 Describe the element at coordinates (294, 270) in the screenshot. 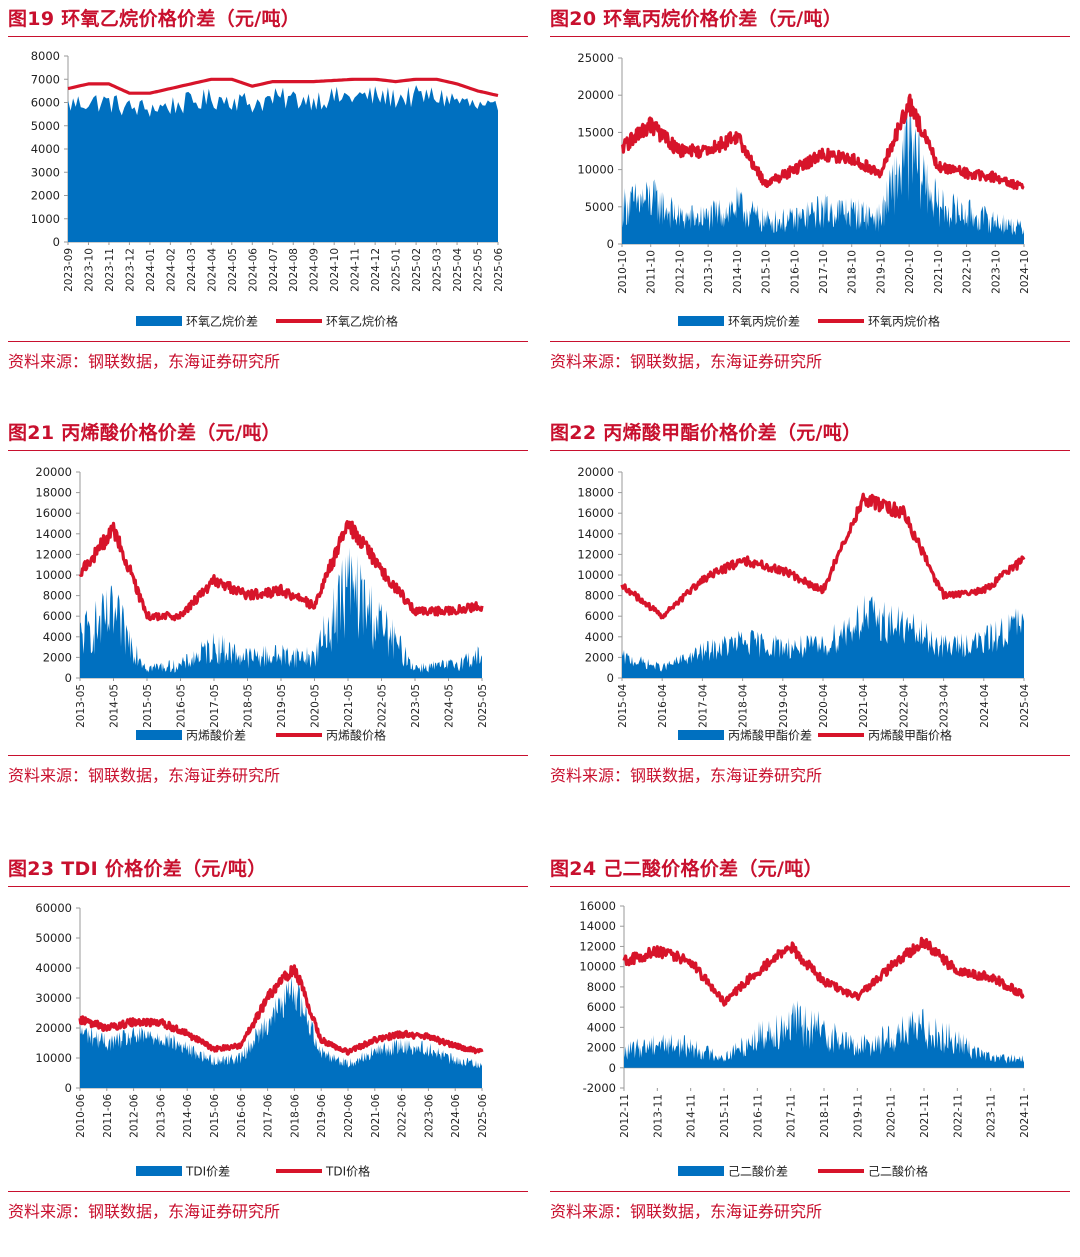

I see `x-tick-label: 2024-08` at that location.